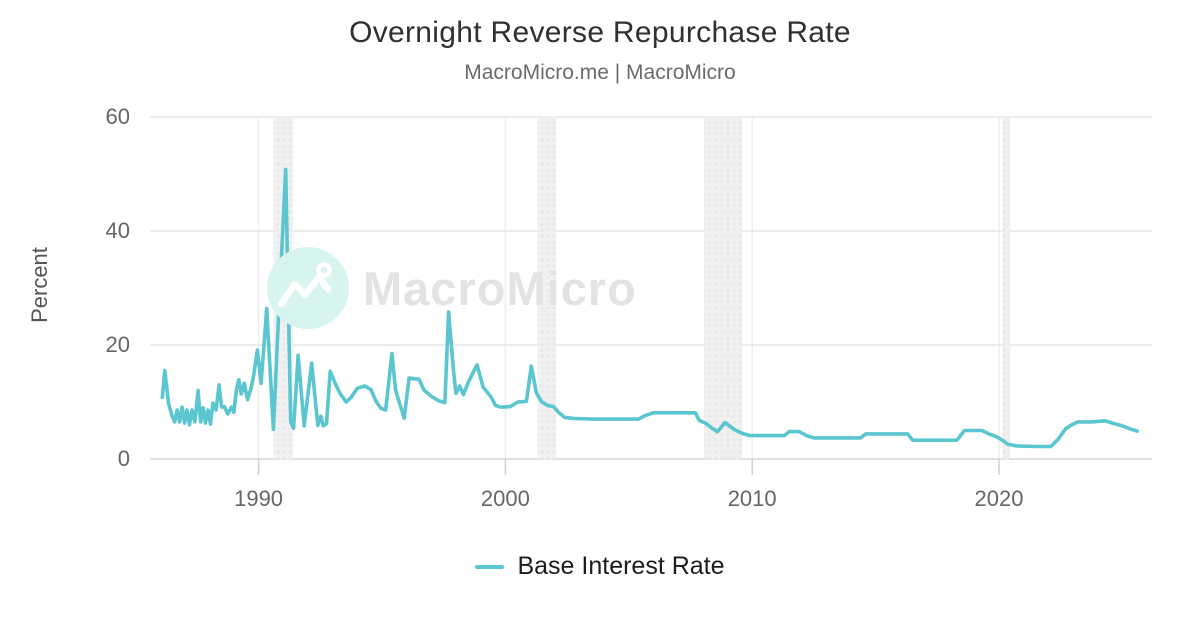 The image size is (1200, 630). I want to click on legend: Base Interest Rate, so click(600, 566).